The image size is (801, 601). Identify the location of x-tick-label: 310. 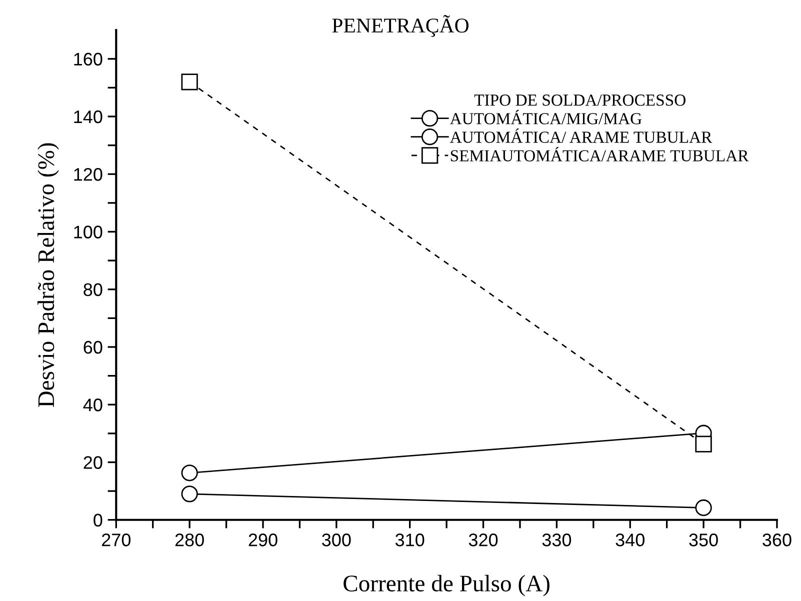
(409, 540).